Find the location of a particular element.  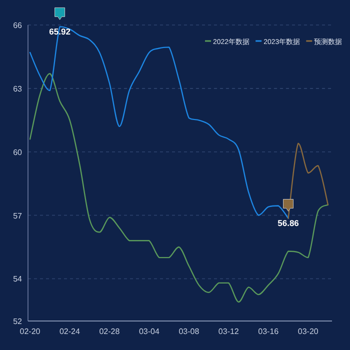

x-tick-label: 02-28 is located at coordinates (109, 331).